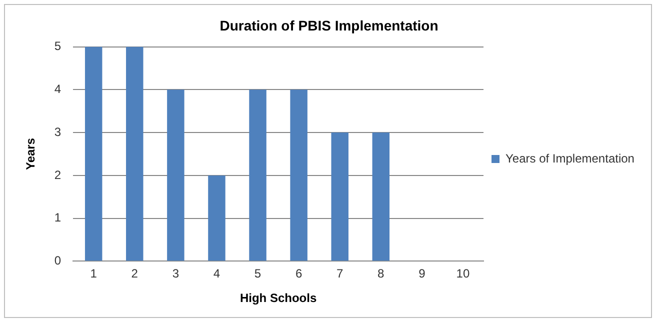 The height and width of the screenshot is (324, 658). What do you see at coordinates (134, 273) in the screenshot?
I see `x-tick-label: 2` at bounding box center [134, 273].